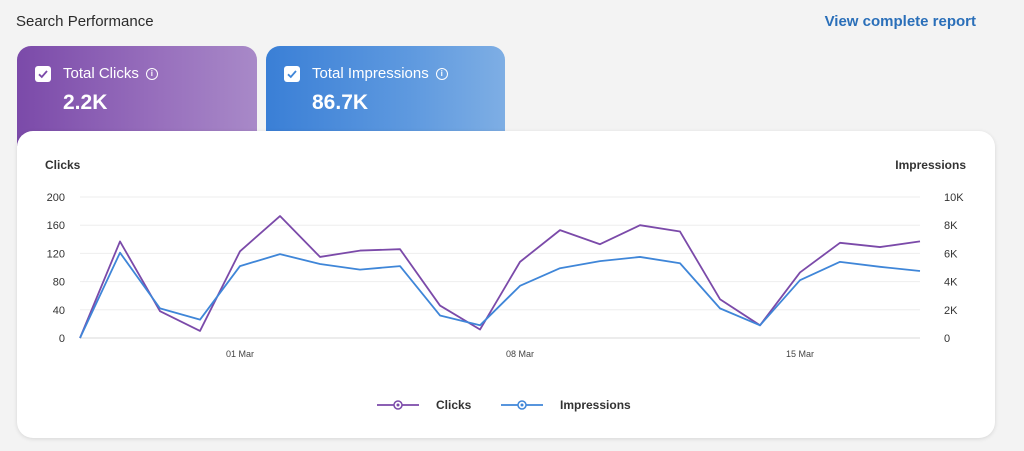 The image size is (1024, 451). I want to click on y-left-tick-label: 40, so click(59, 311).